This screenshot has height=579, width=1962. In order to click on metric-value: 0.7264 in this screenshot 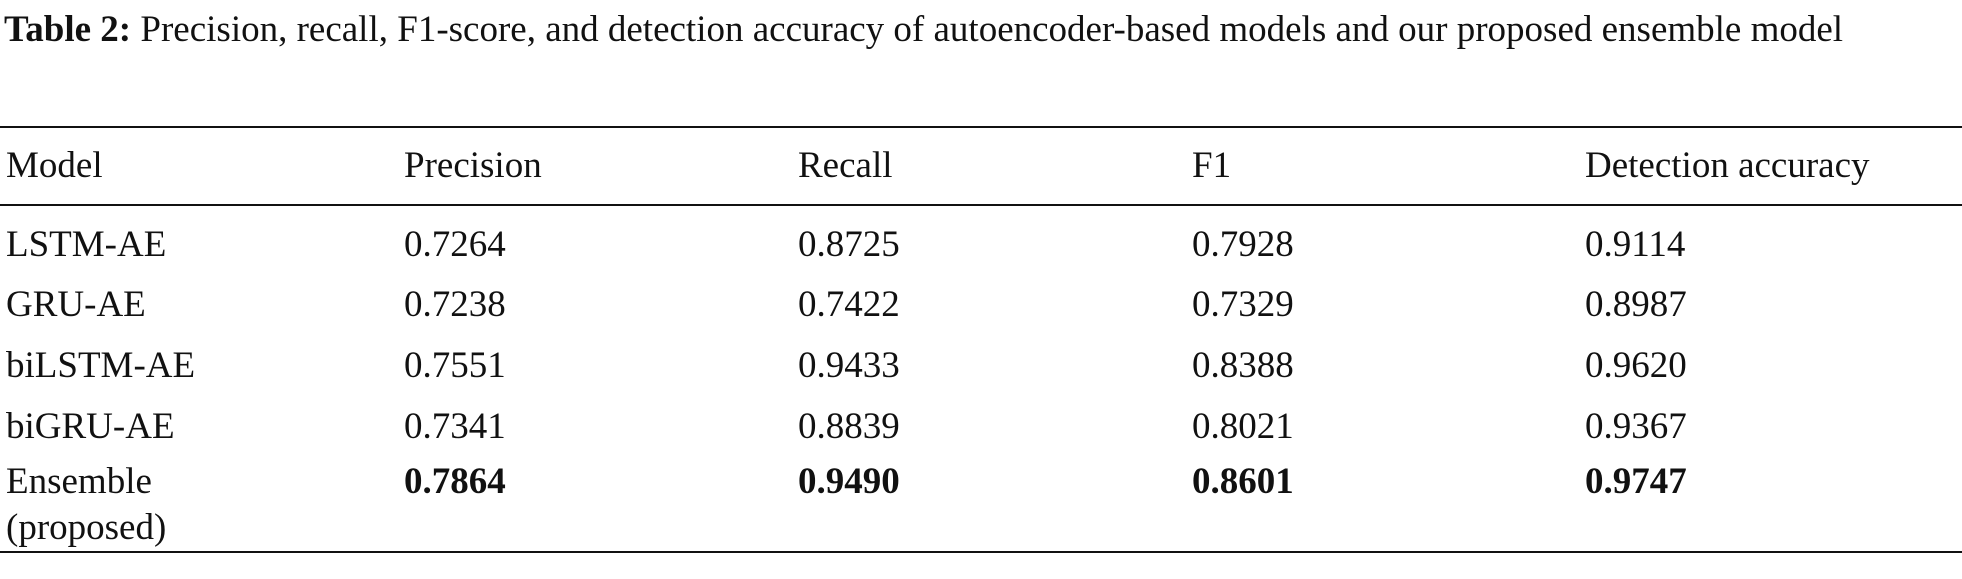, I will do `click(455, 244)`.